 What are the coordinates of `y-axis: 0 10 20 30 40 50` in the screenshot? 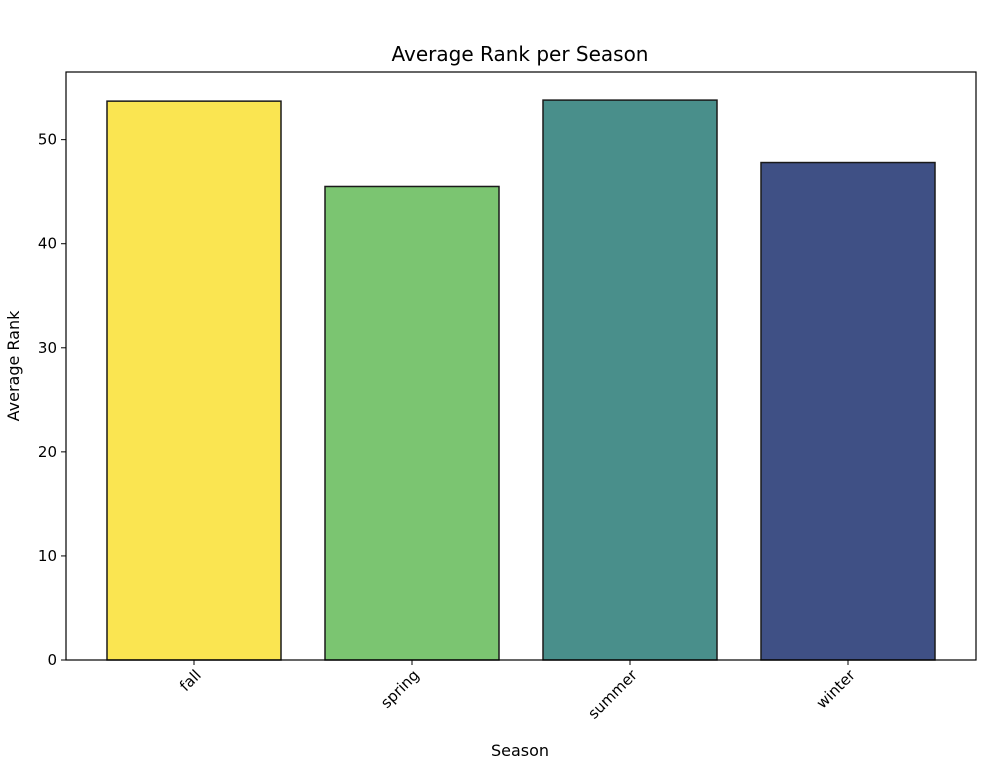 It's located at (52, 400).